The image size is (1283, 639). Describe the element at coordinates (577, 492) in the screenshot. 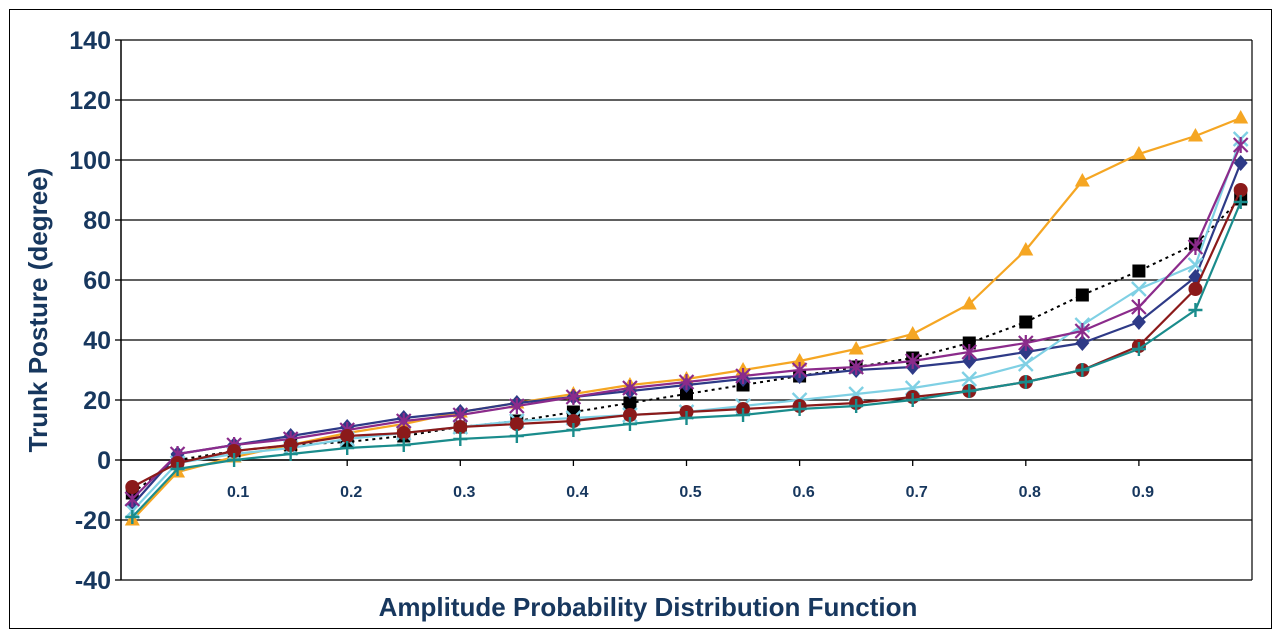

I see `x-tick-label: 0.4` at that location.